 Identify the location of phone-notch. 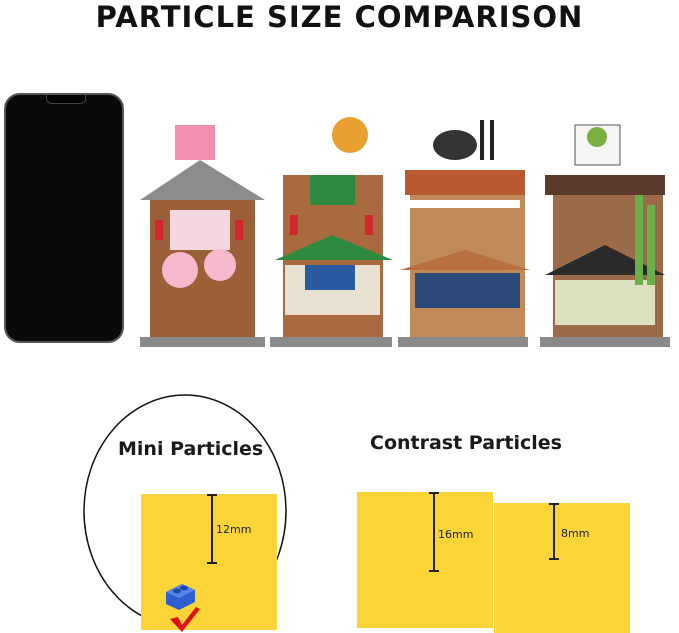
(66, 99).